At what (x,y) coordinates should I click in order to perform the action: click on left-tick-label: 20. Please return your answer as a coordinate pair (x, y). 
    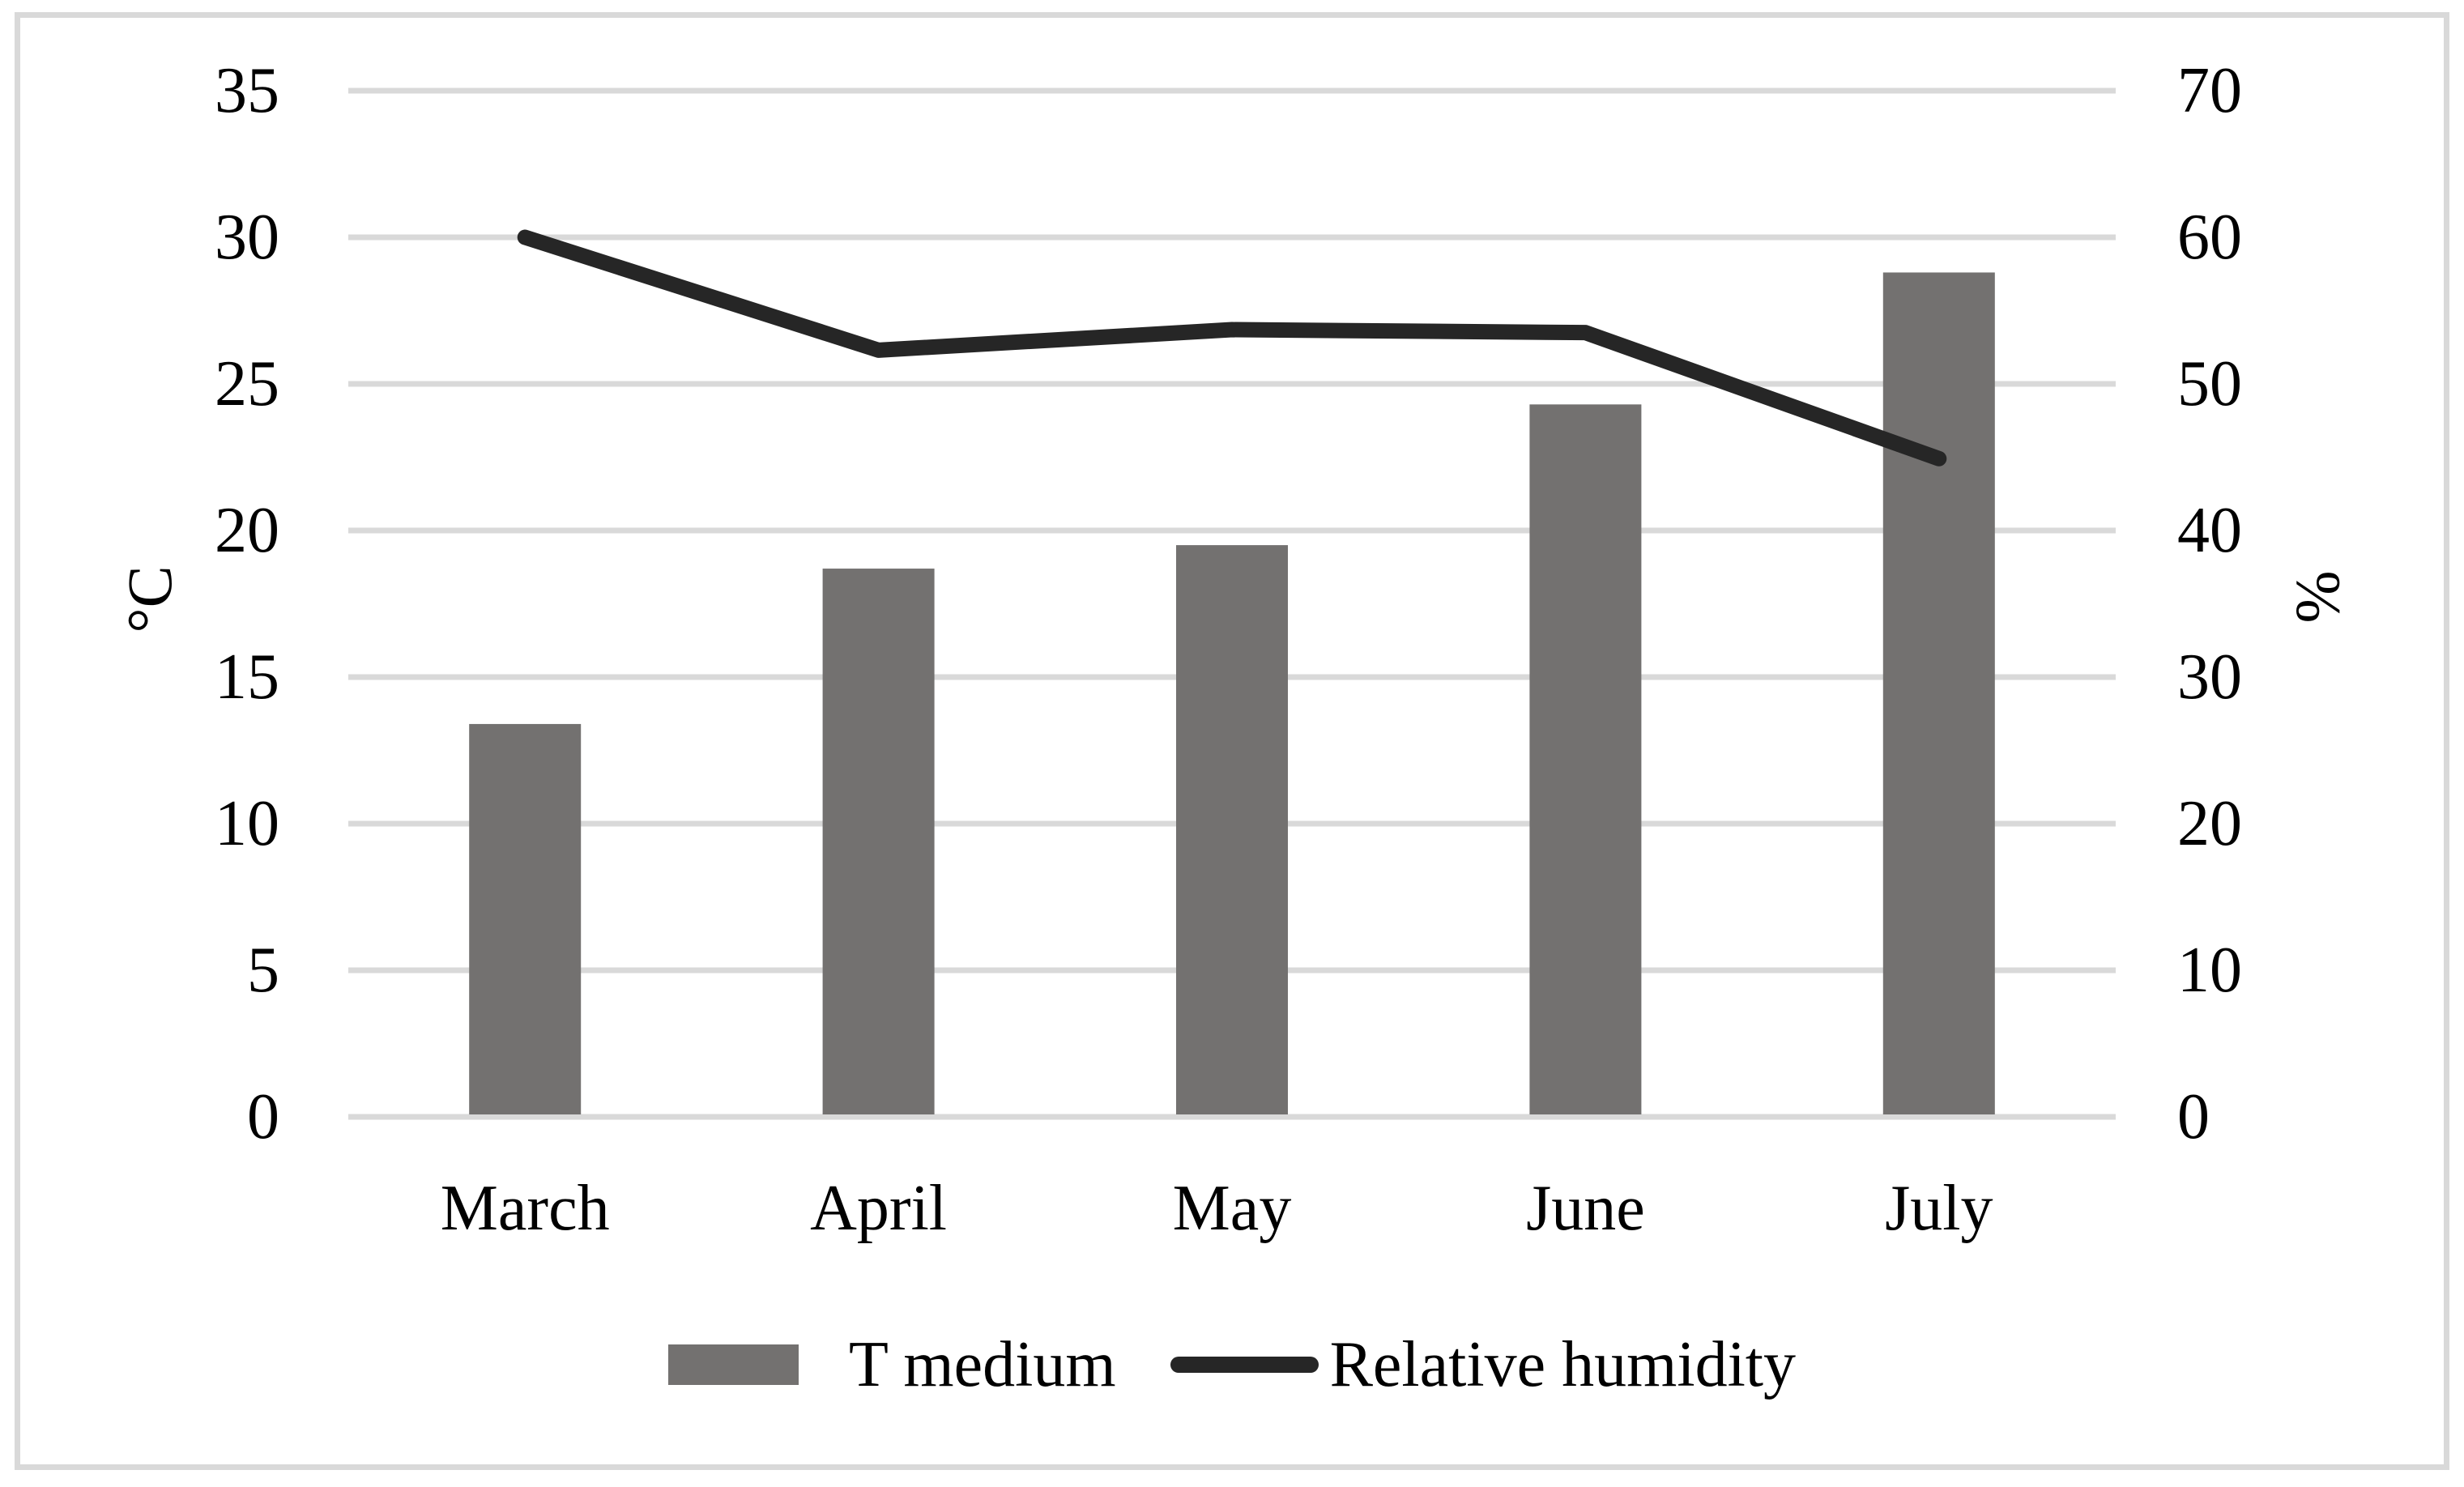
    Looking at the image, I should click on (247, 530).